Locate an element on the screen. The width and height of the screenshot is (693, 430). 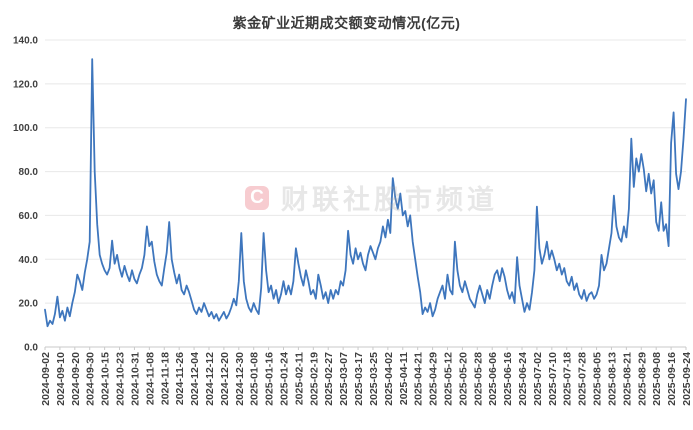
y-tick-label: 40.0 is located at coordinates (29, 260).